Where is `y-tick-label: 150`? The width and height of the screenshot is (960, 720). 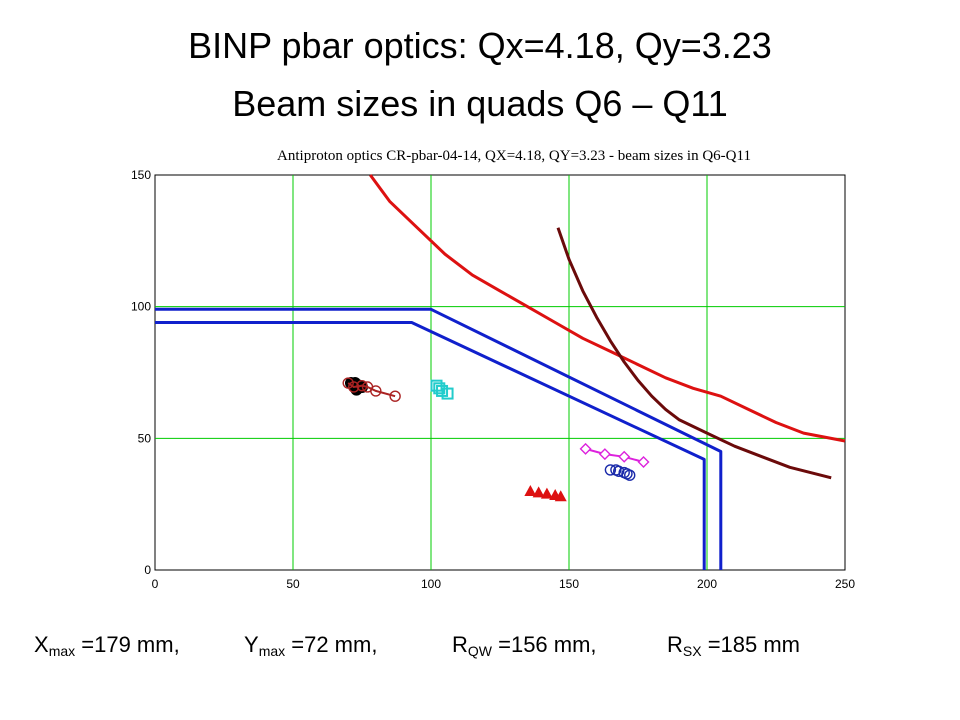 y-tick-label: 150 is located at coordinates (141, 175).